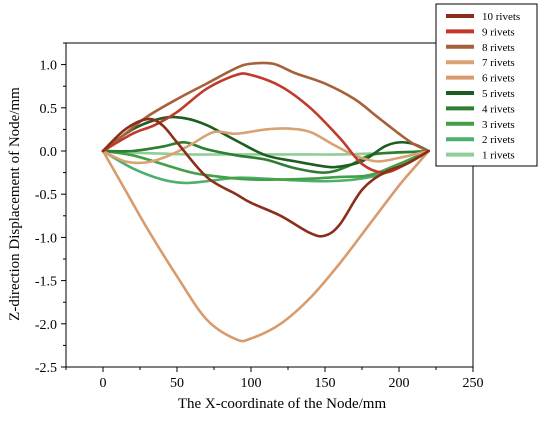 The height and width of the screenshot is (422, 550). Describe the element at coordinates (325, 383) in the screenshot. I see `x-tick-label: 150` at that location.